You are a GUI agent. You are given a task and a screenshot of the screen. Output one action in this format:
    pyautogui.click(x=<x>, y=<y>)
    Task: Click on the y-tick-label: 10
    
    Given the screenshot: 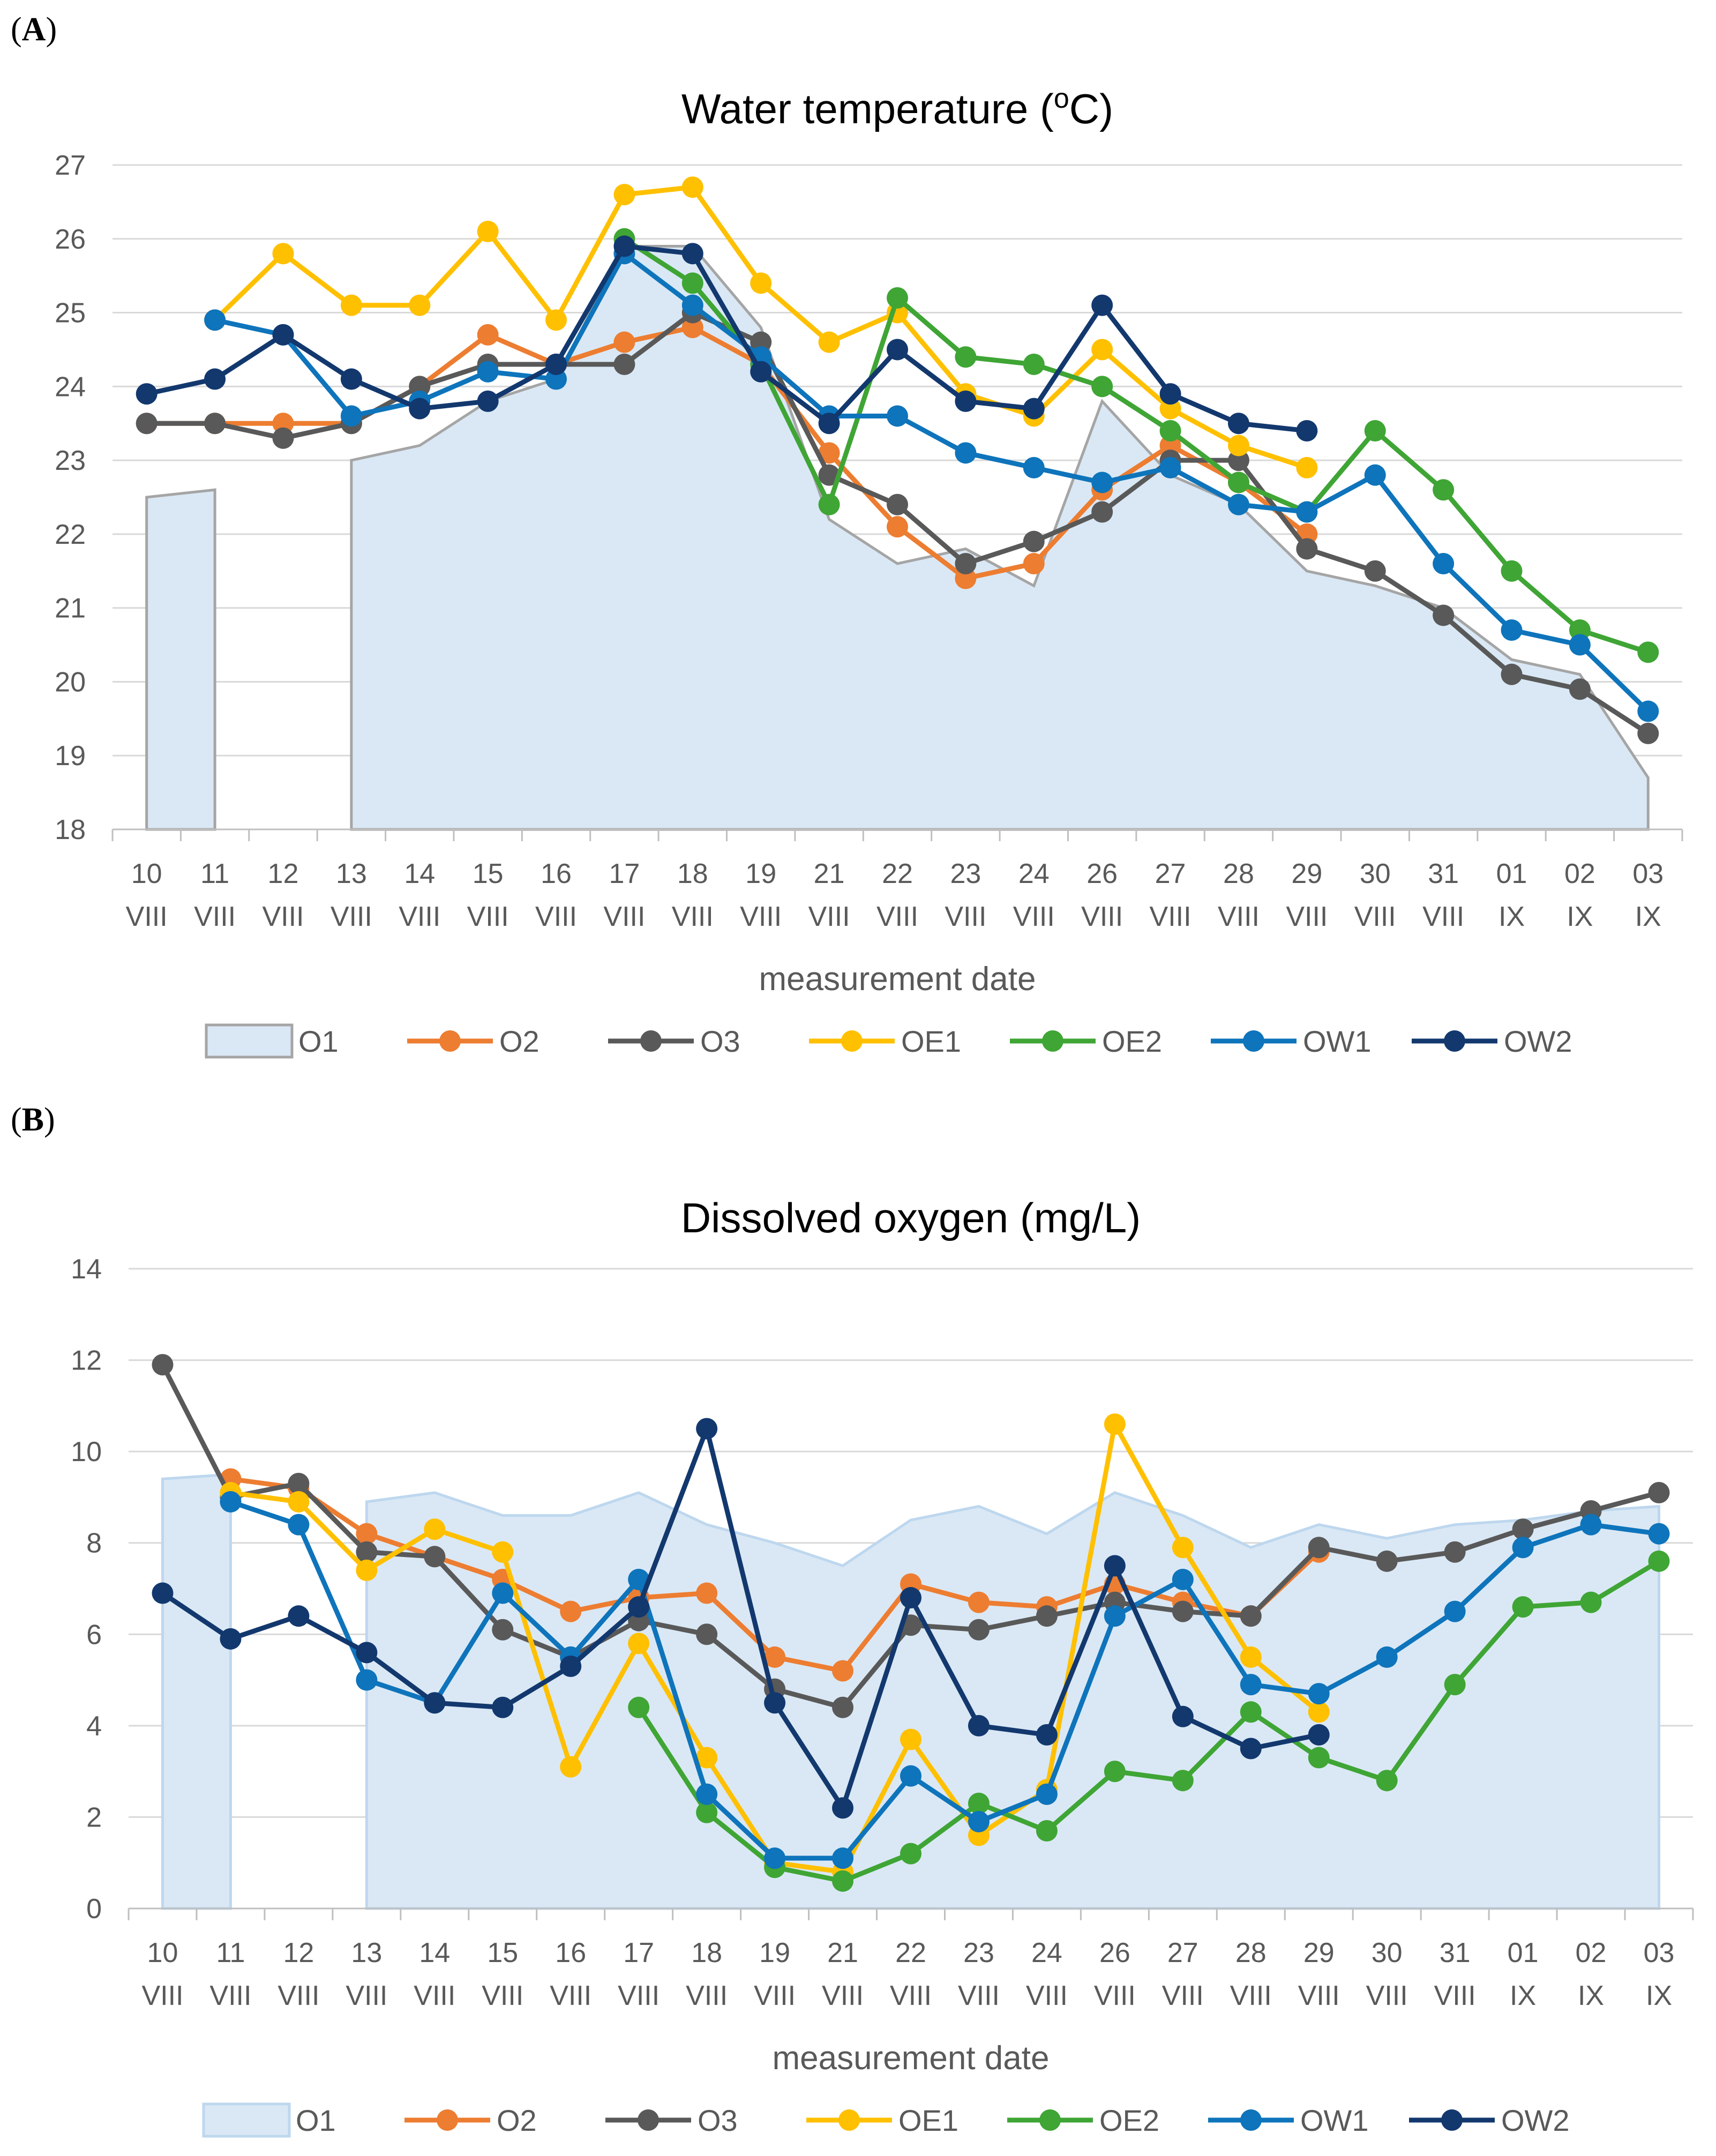 What is the action you would take?
    pyautogui.click(x=86, y=1452)
    